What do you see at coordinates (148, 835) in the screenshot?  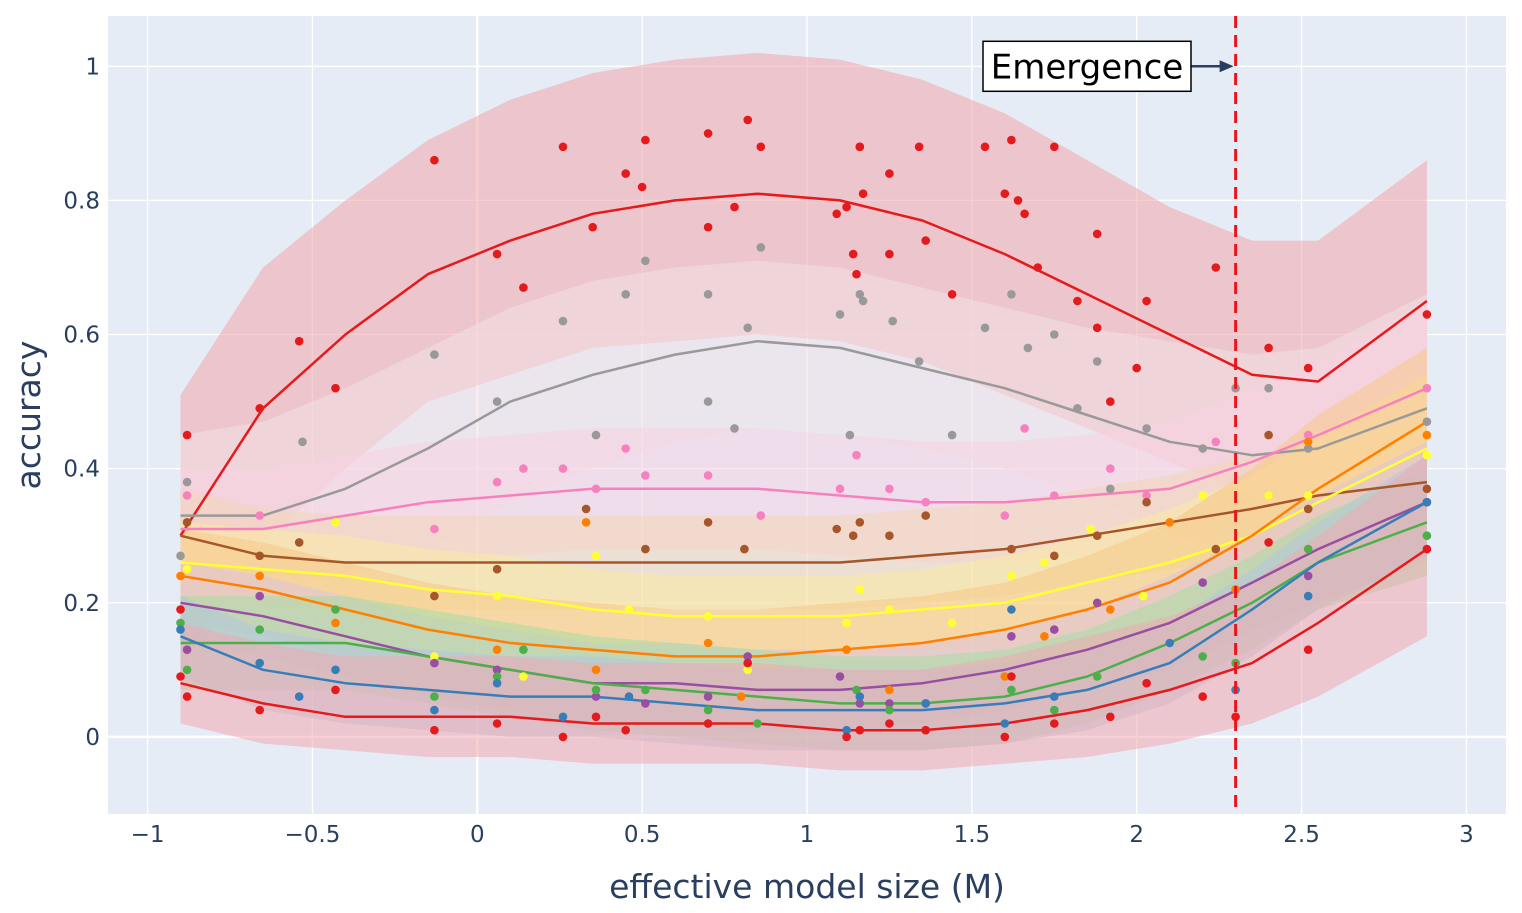 I see `x-tick-label: −1` at bounding box center [148, 835].